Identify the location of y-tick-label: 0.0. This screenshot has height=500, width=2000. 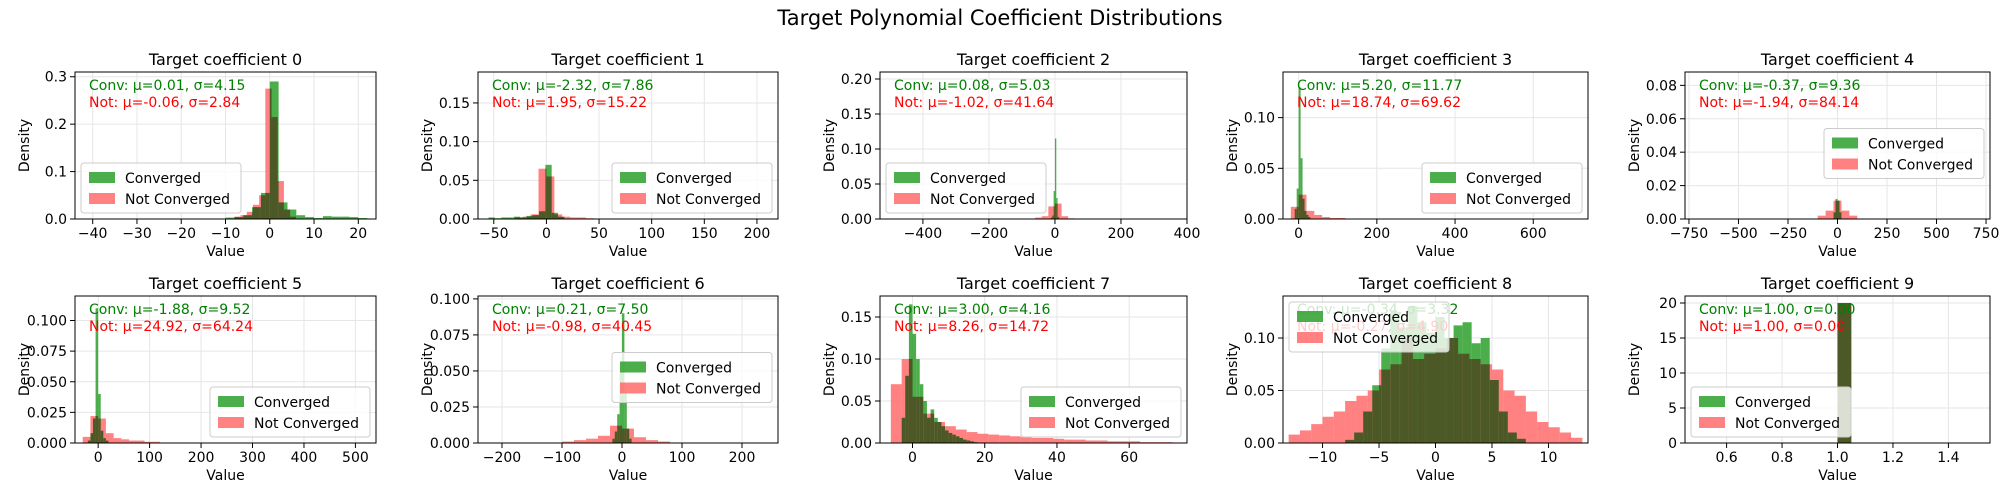
(56, 220).